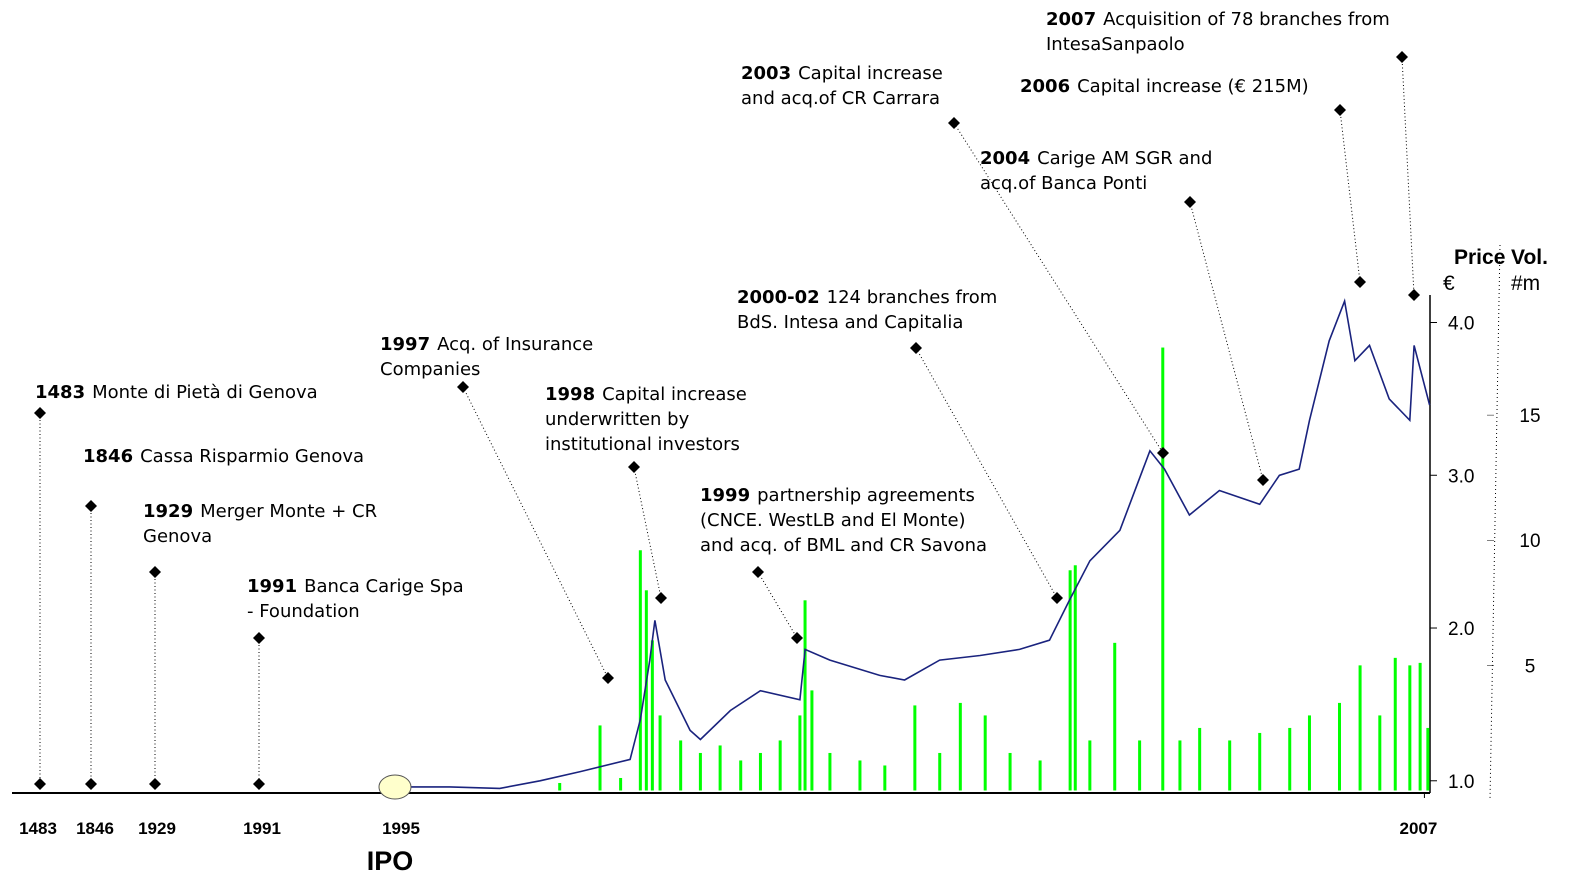  I want to click on y2-tick-label: 10, so click(1529, 541).